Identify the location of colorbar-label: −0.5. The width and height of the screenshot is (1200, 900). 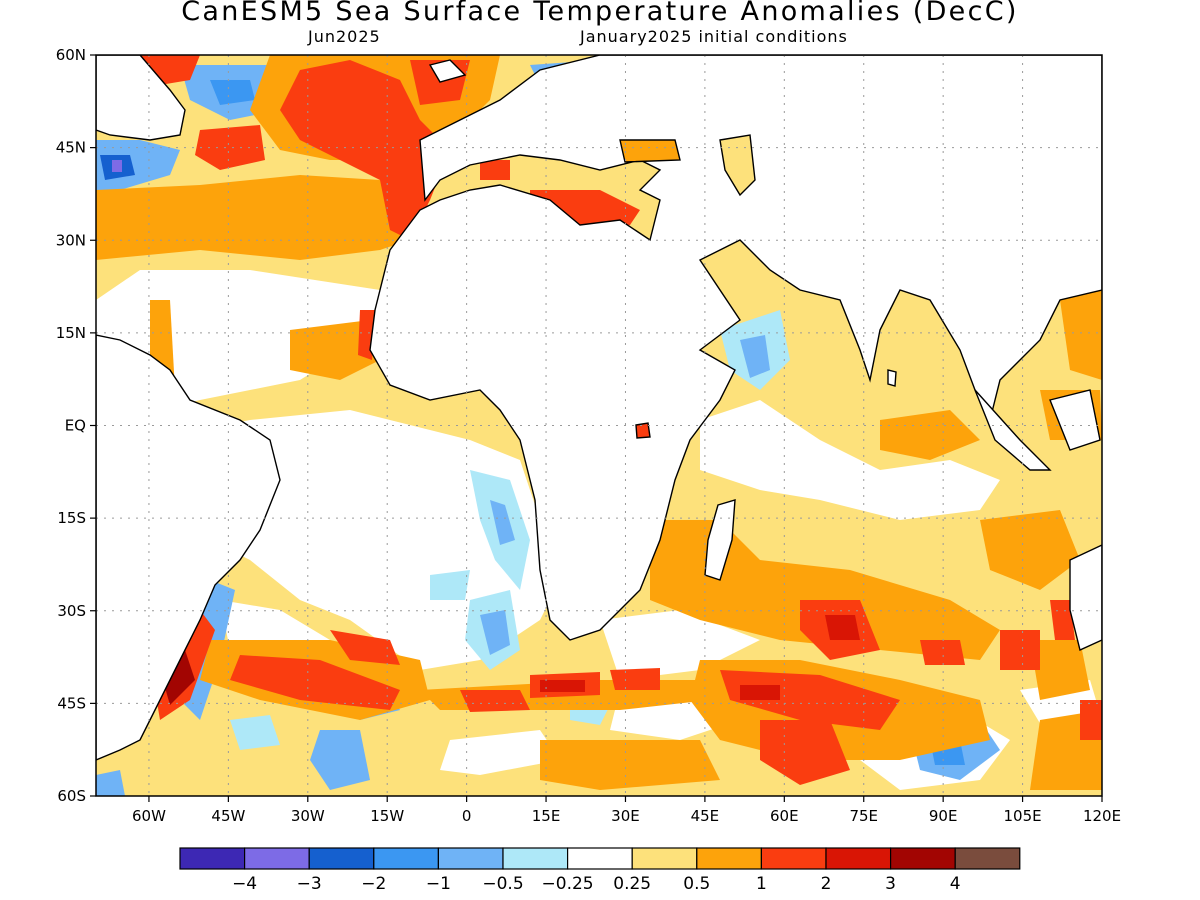
(502, 884).